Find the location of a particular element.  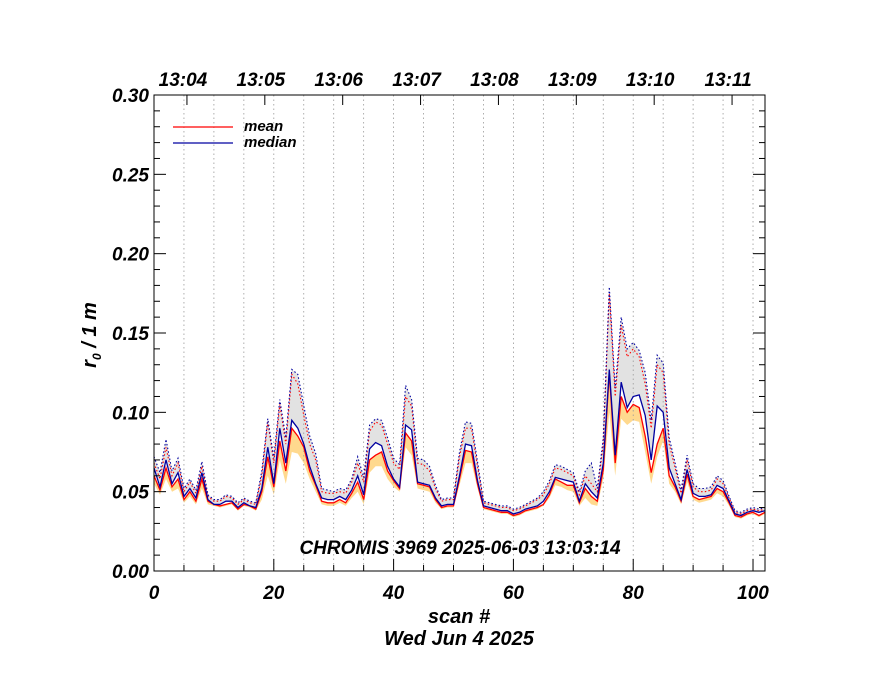

y-tick-label: 0.10 is located at coordinates (130, 413).